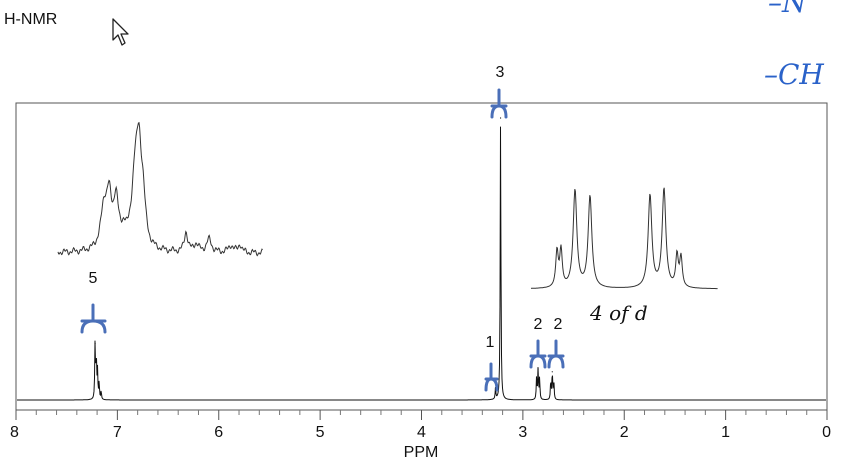 This screenshot has height=466, width=842. I want to click on margin-note-1: –N, so click(788, 9).